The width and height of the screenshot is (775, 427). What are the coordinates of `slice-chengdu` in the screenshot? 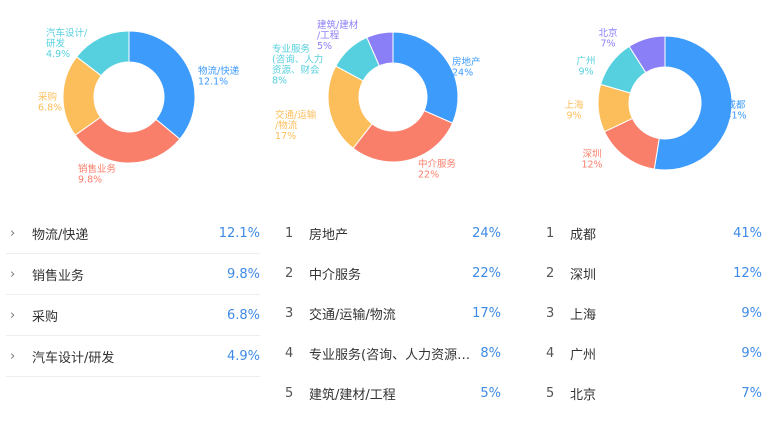 It's located at (693, 103).